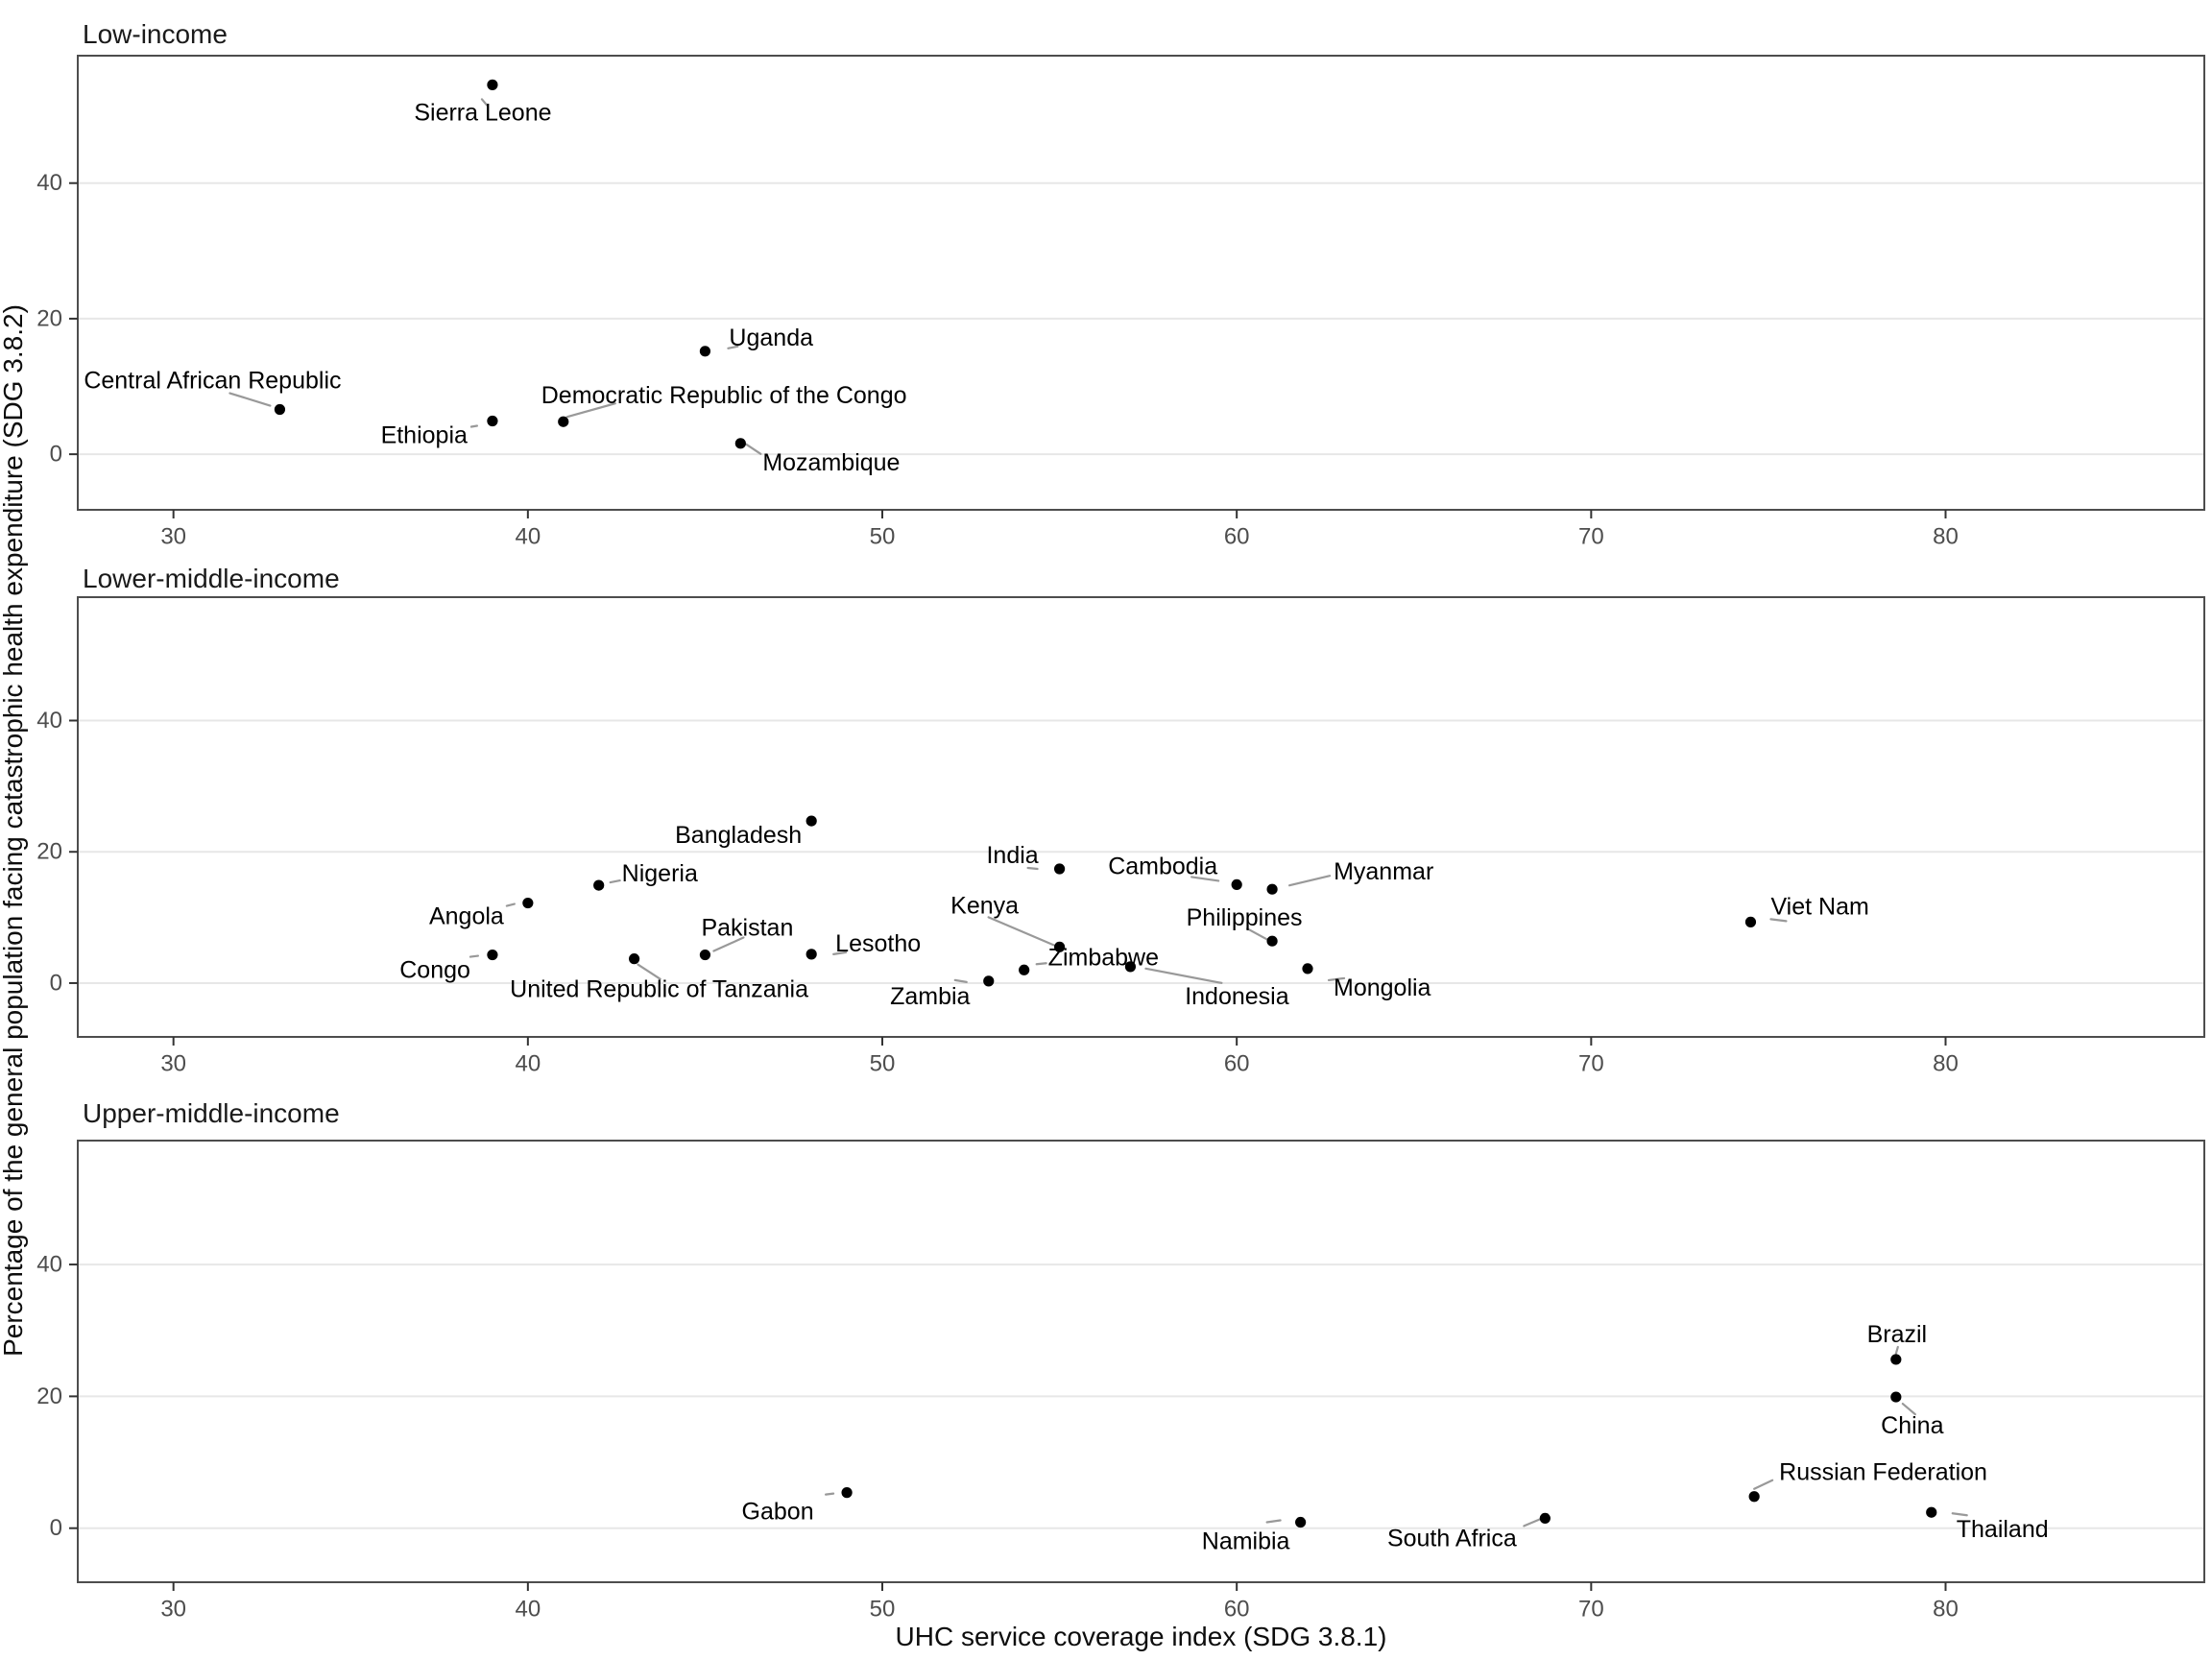  Describe the element at coordinates (1237, 1064) in the screenshot. I see `x-tick-label: 60` at that location.